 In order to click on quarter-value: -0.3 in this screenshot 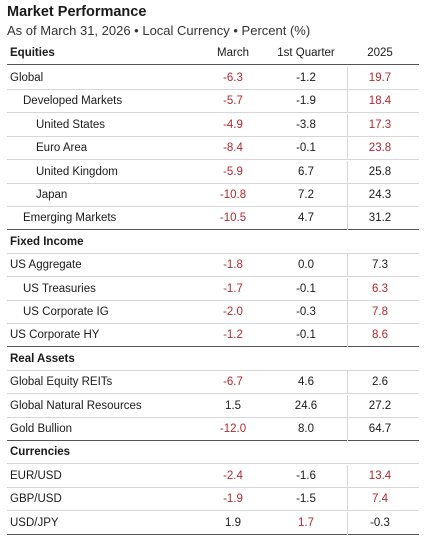, I will do `click(306, 312)`.